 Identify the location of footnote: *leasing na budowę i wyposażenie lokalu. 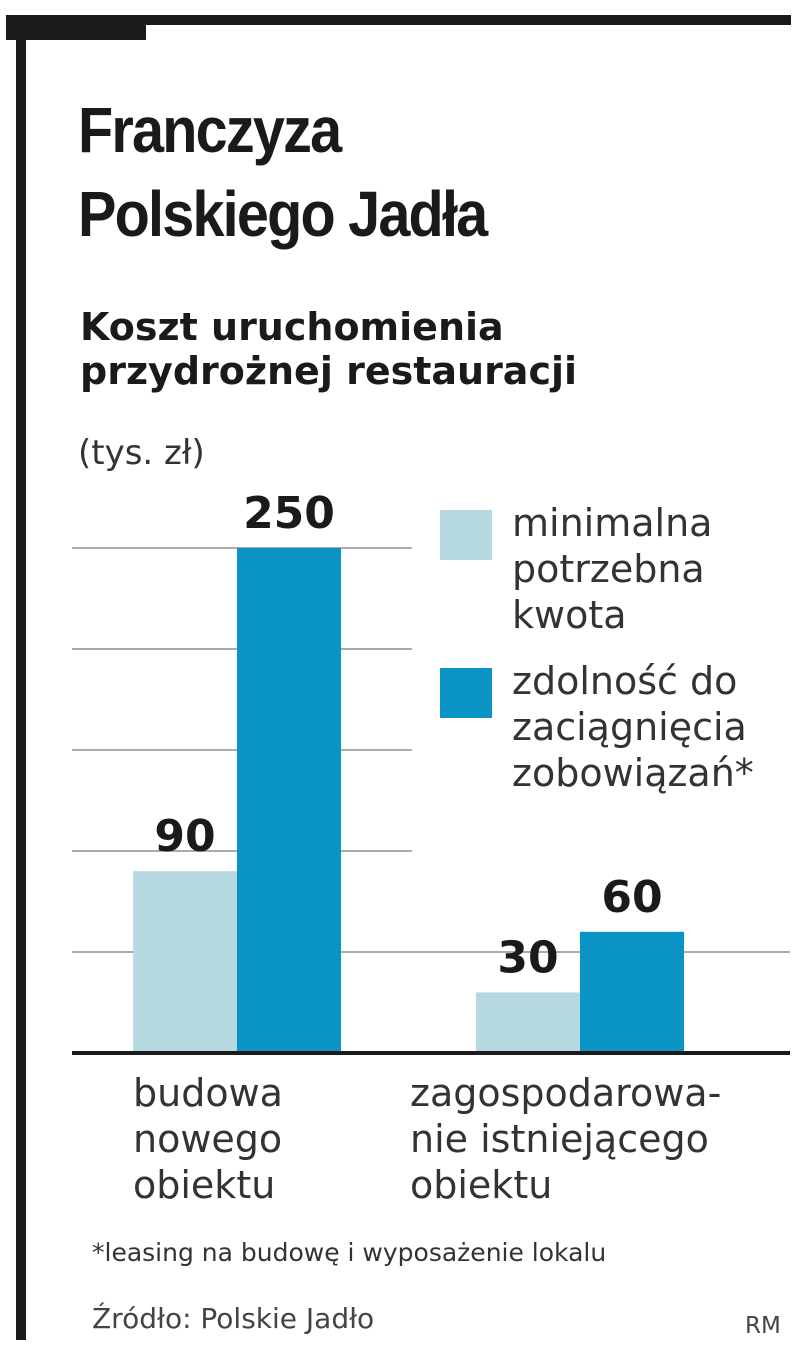
(349, 1252).